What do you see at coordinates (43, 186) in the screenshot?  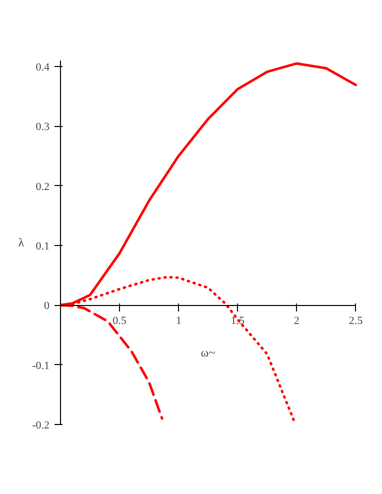 I see `y-tick-label: 0.2` at bounding box center [43, 186].